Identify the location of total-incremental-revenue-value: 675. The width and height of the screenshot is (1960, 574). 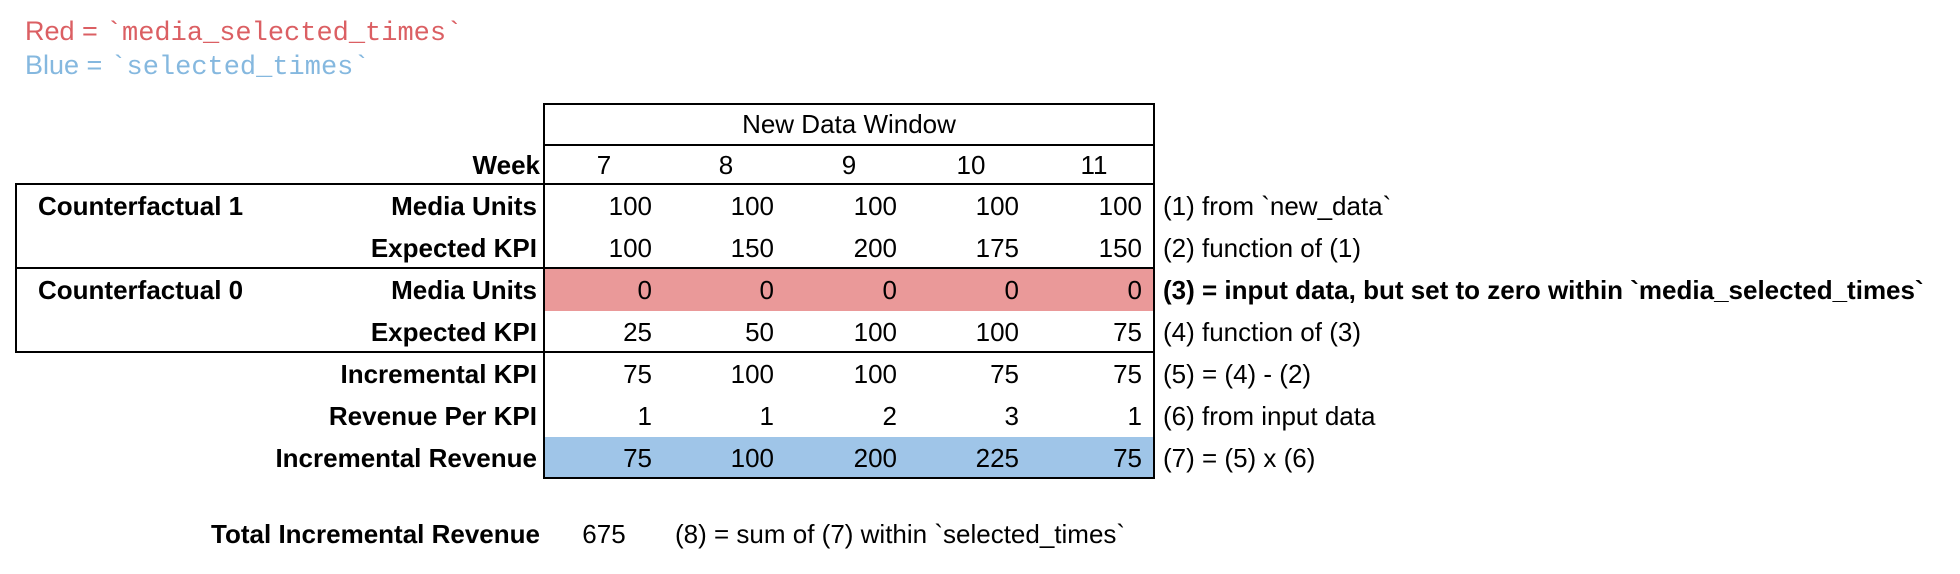
(604, 534).